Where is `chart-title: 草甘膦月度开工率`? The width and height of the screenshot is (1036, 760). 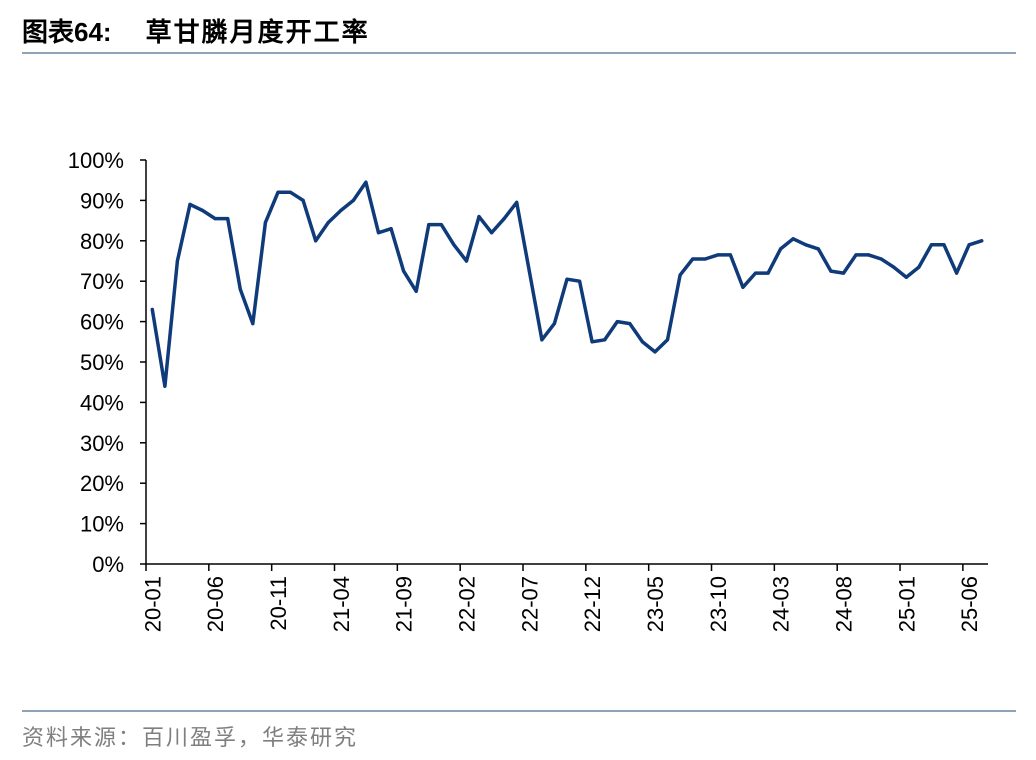
chart-title: 草甘膦月度开工率 is located at coordinates (257, 31).